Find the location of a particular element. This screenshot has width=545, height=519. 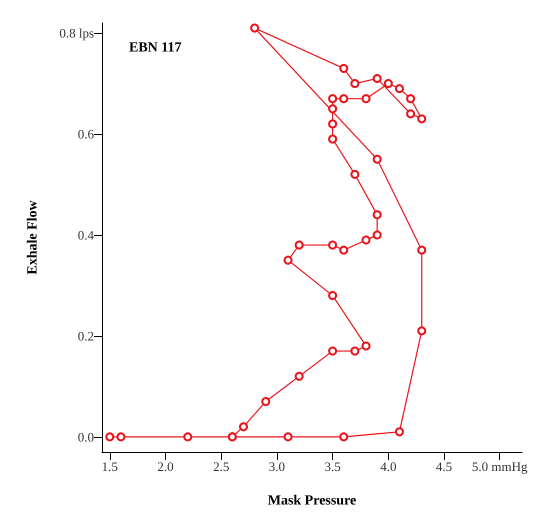

x-axis-title: Mask Pressure is located at coordinates (312, 501).